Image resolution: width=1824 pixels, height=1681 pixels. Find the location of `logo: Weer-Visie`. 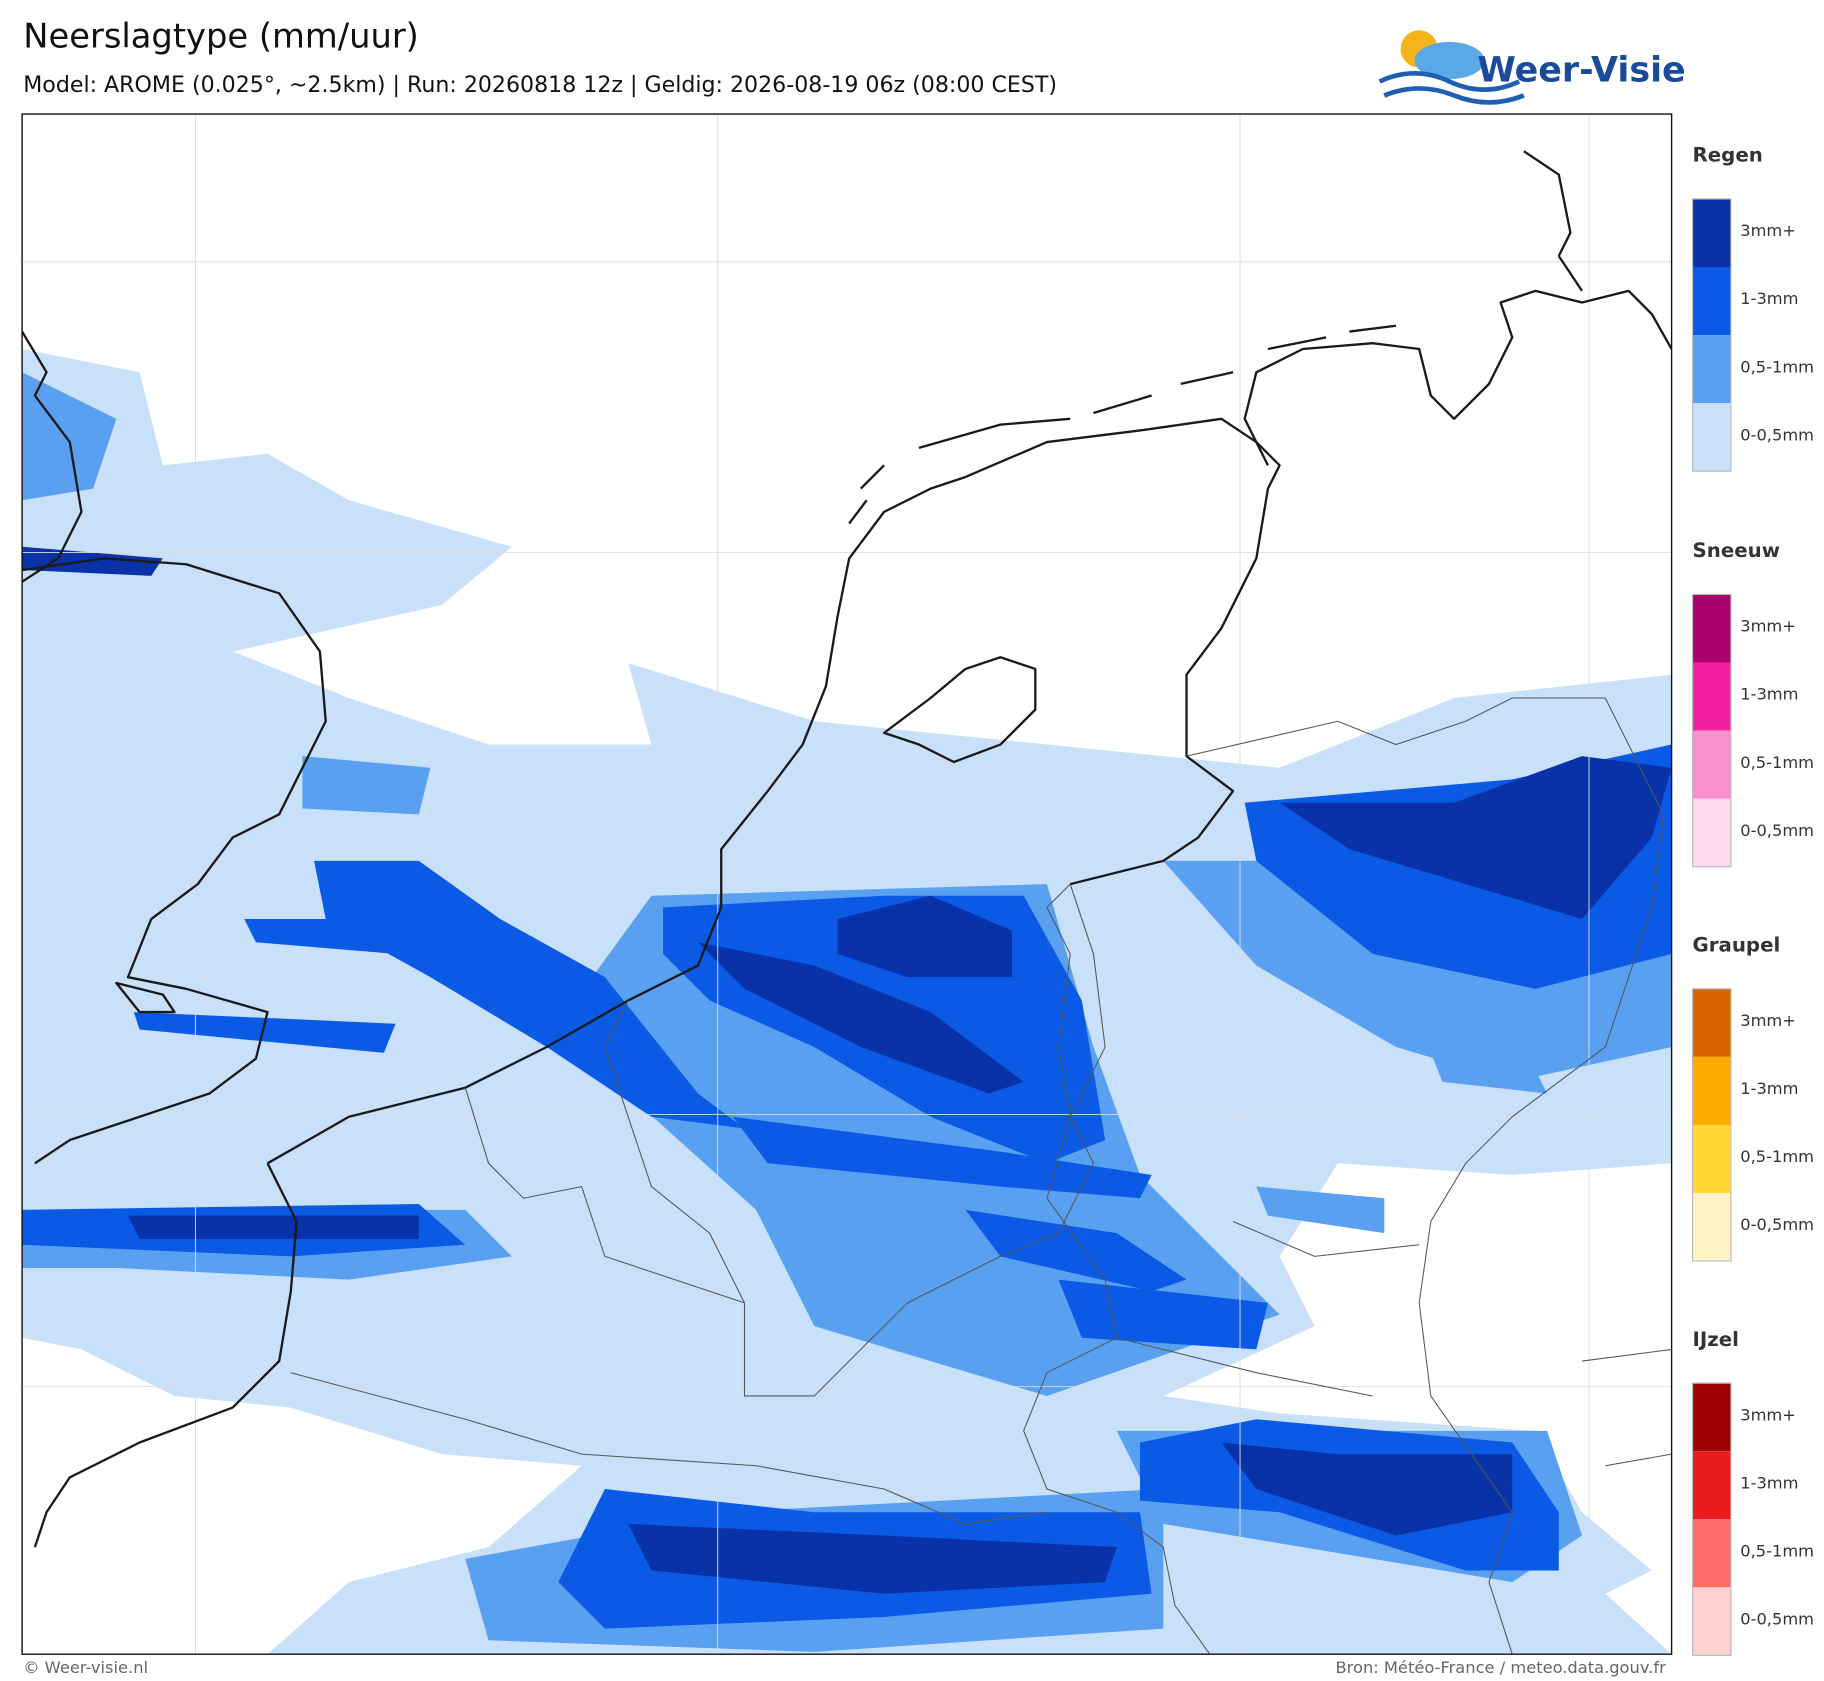

logo: Weer-Visie is located at coordinates (1532, 67).